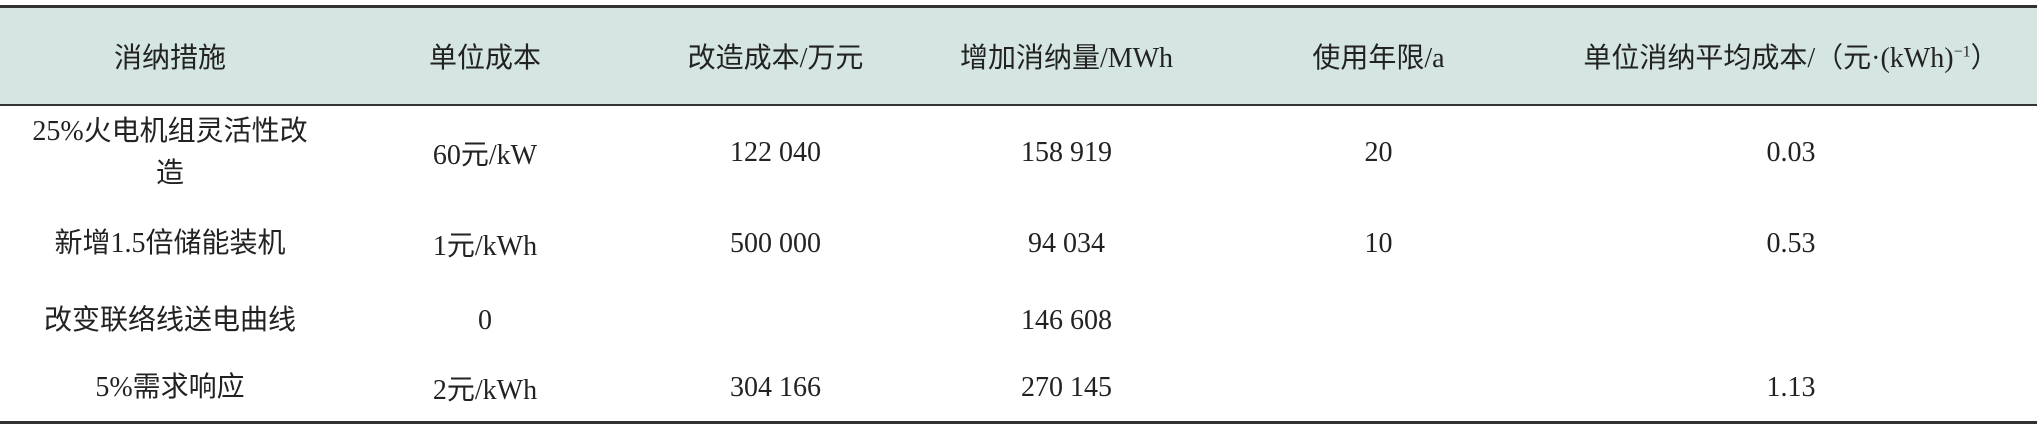 This screenshot has width=2037, height=430. I want to click on table-cell: 0, so click(485, 321).